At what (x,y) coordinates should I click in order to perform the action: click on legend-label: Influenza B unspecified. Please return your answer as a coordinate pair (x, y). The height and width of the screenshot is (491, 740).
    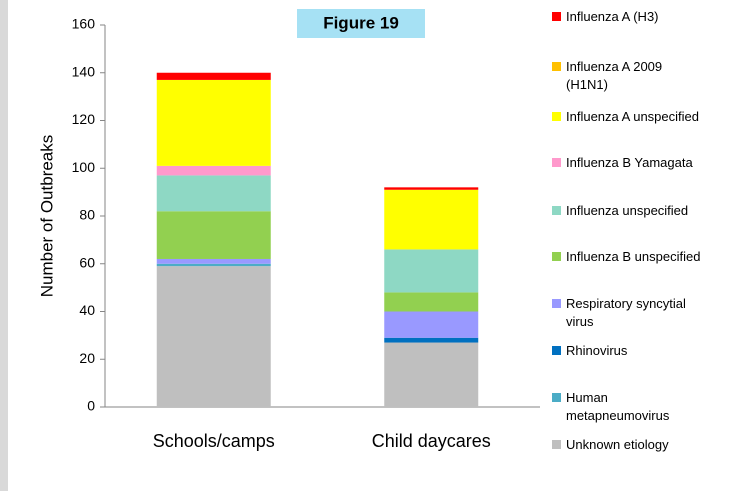
    Looking at the image, I should click on (633, 256).